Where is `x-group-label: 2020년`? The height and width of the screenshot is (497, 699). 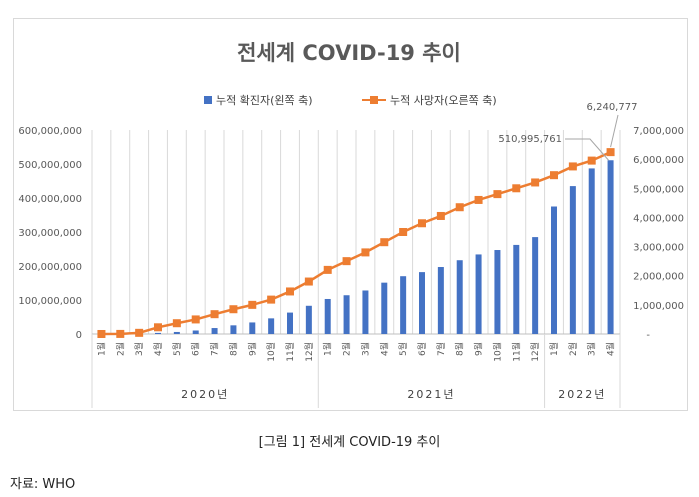 x-group-label: 2020년 is located at coordinates (205, 394).